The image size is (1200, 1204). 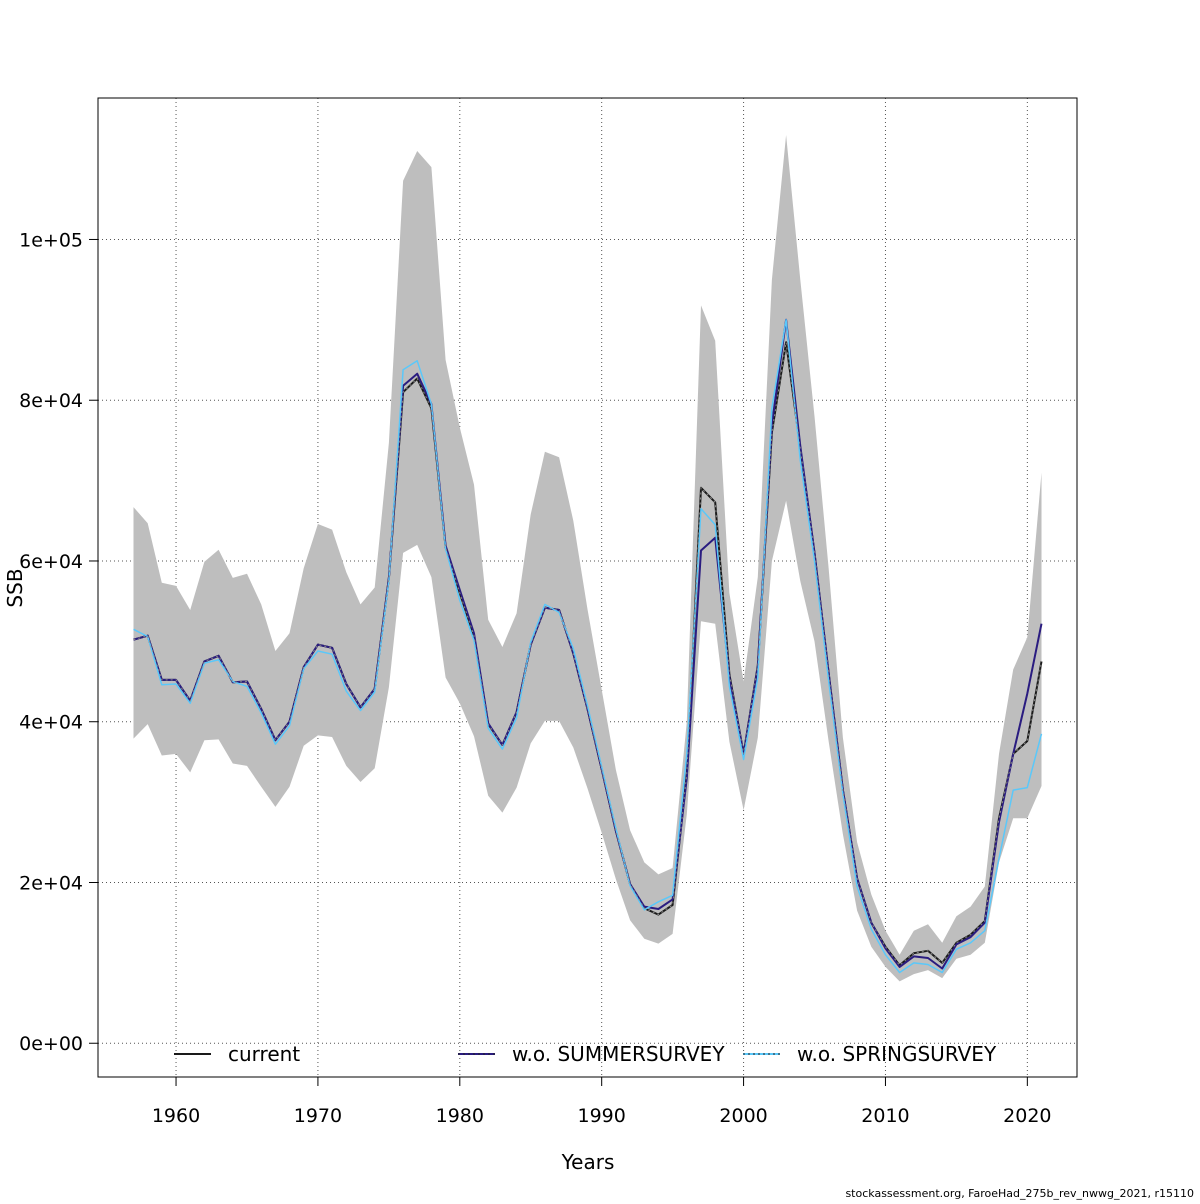 What do you see at coordinates (58, 642) in the screenshot?
I see `y-axis: 0e+00 2e+04 4e+04 6e+04 8e+04 1e+05` at bounding box center [58, 642].